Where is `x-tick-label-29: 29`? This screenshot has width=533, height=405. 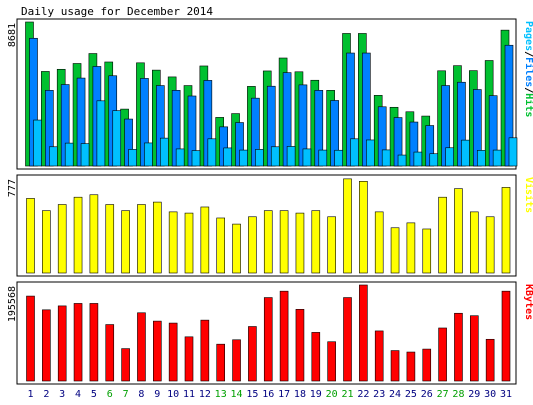
x-tick-label-29: 29 is located at coordinates (474, 394).